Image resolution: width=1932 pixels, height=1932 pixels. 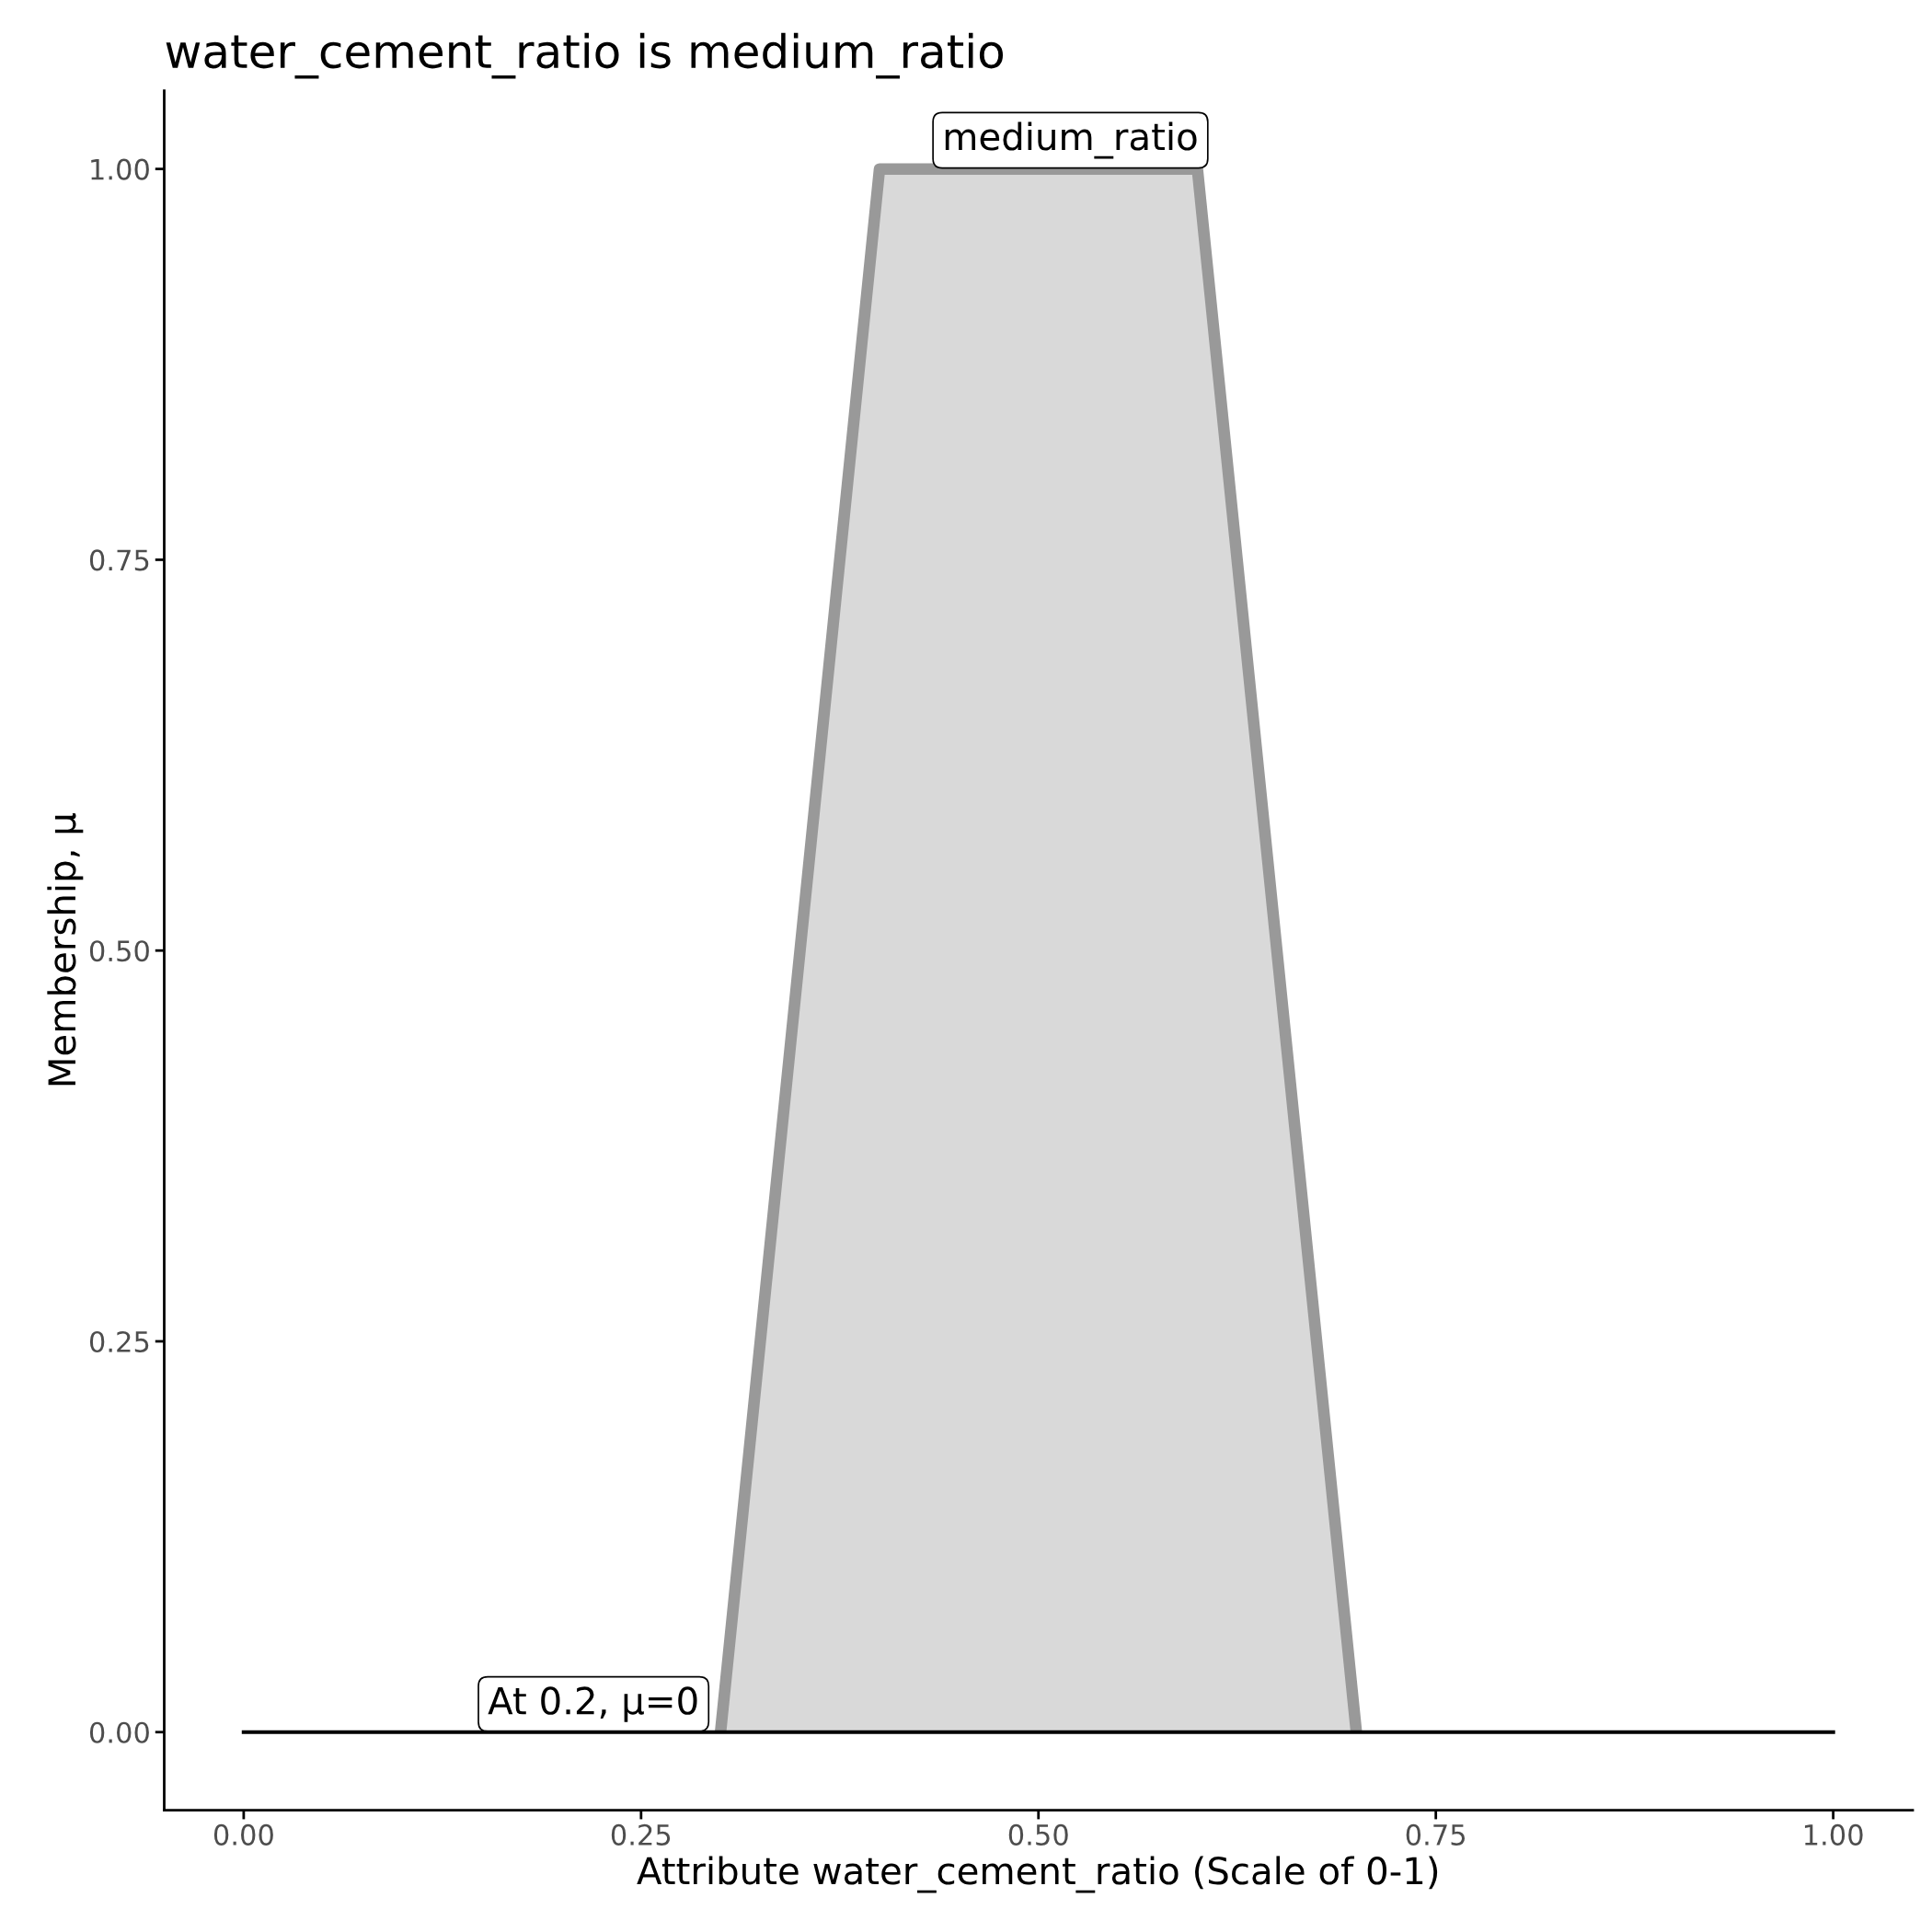 I want to click on y-tick-label: 1.00, so click(x=120, y=169).